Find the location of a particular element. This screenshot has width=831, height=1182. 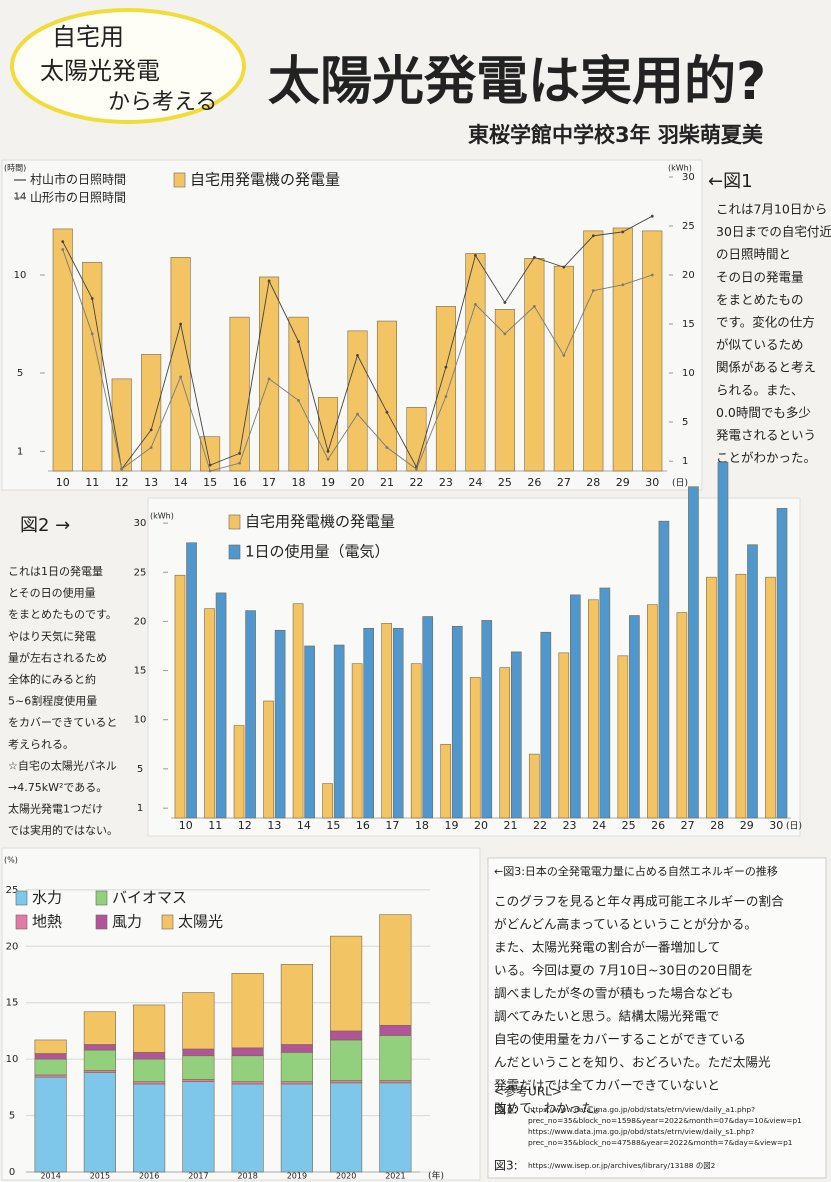

x-tick-label: 19 is located at coordinates (451, 825).